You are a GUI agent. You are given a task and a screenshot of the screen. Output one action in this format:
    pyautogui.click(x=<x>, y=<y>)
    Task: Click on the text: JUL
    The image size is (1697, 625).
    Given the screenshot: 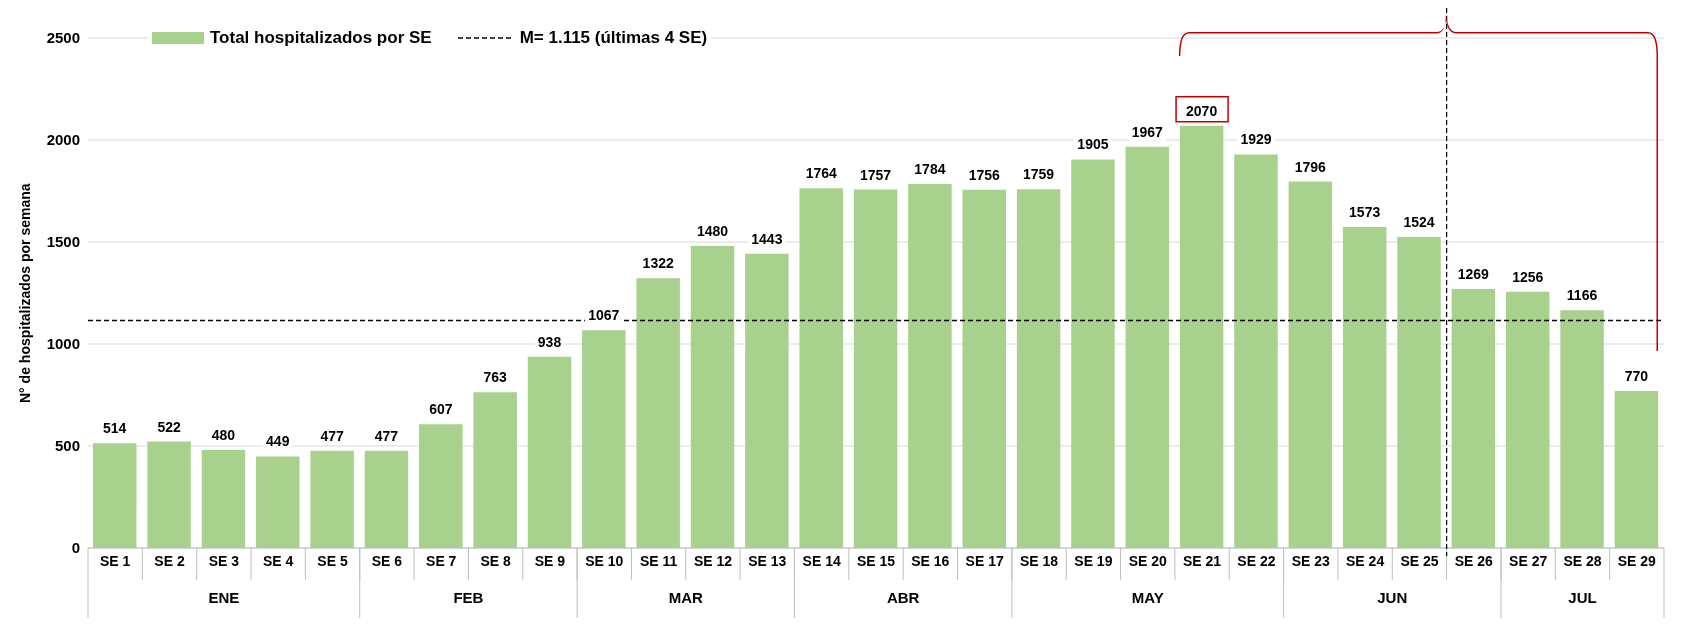 What is the action you would take?
    pyautogui.click(x=1582, y=597)
    